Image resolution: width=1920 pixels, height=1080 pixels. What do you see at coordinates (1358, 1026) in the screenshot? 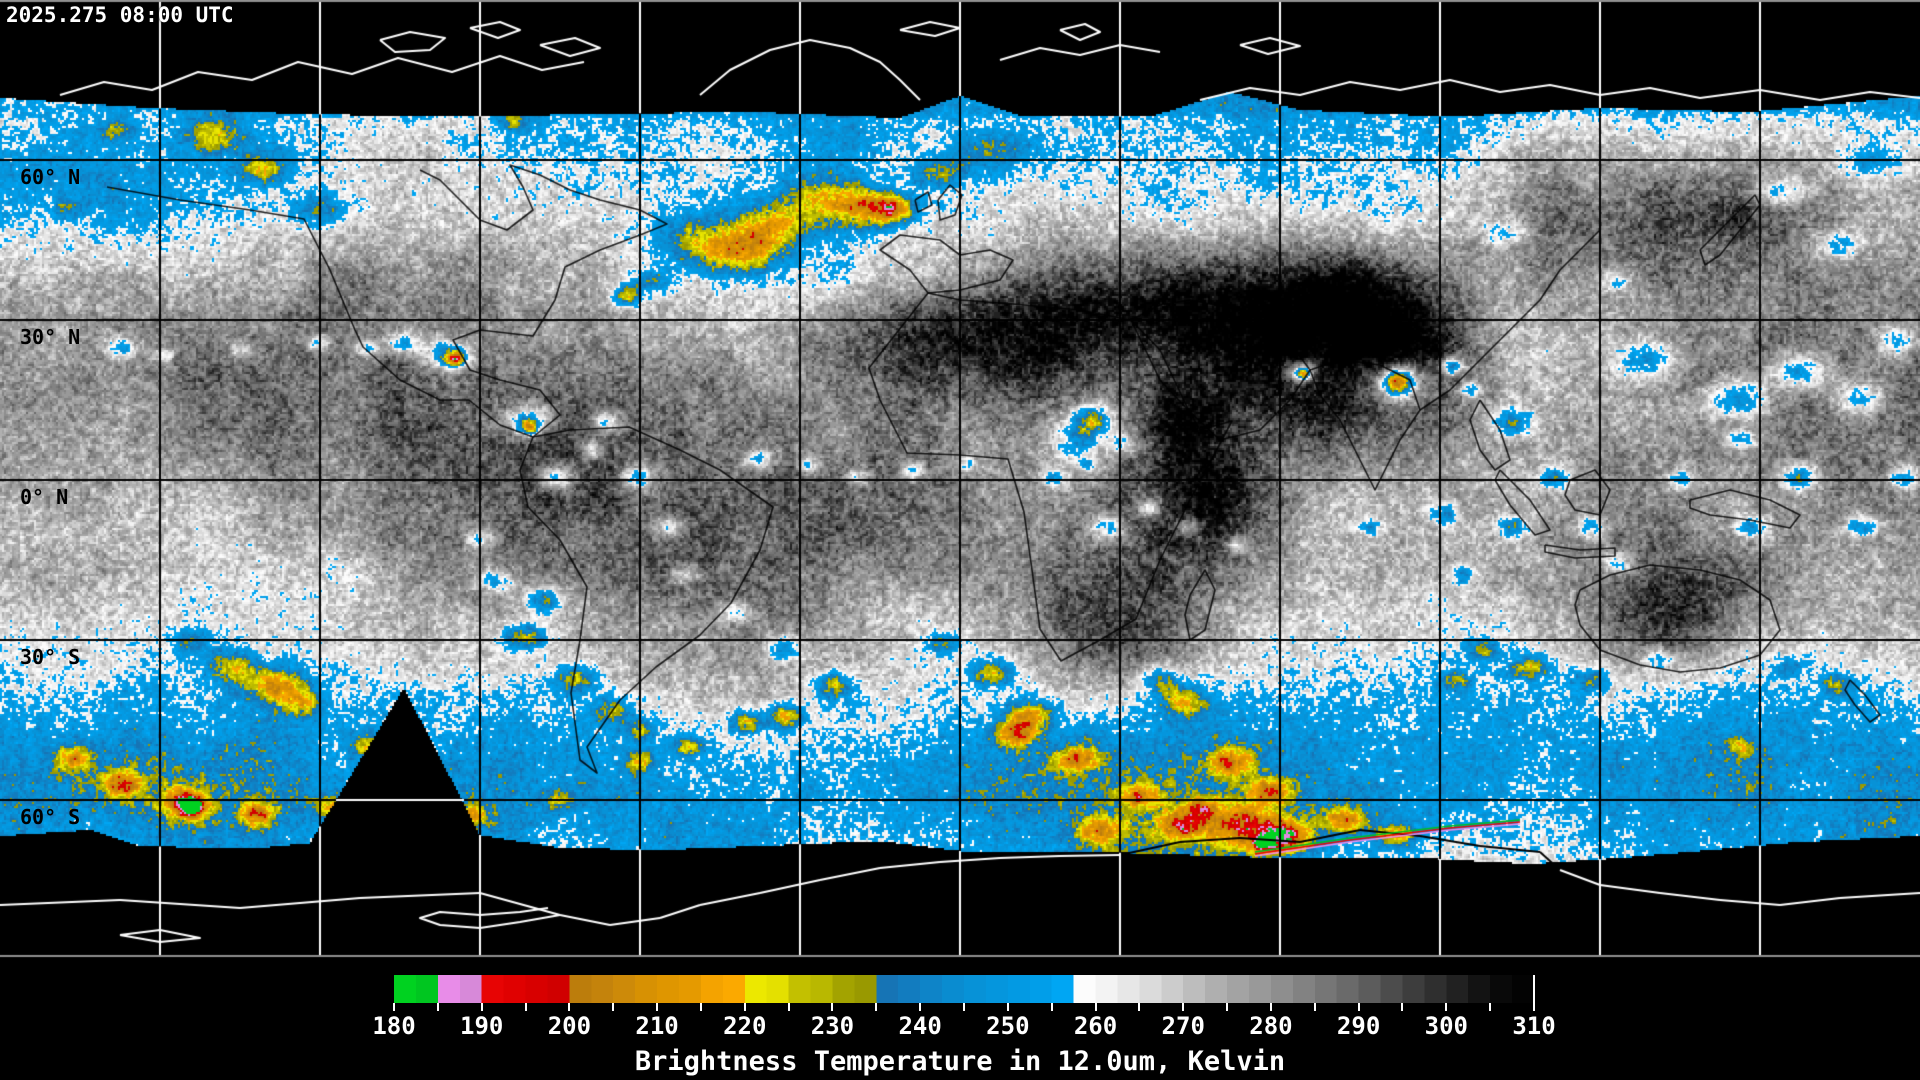
I see `colorbar-tick-label: 290` at bounding box center [1358, 1026].